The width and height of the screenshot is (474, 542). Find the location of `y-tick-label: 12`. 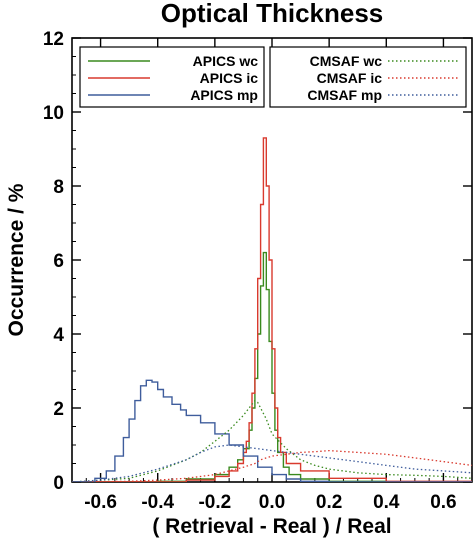

y-tick-label: 12 is located at coordinates (53, 39).